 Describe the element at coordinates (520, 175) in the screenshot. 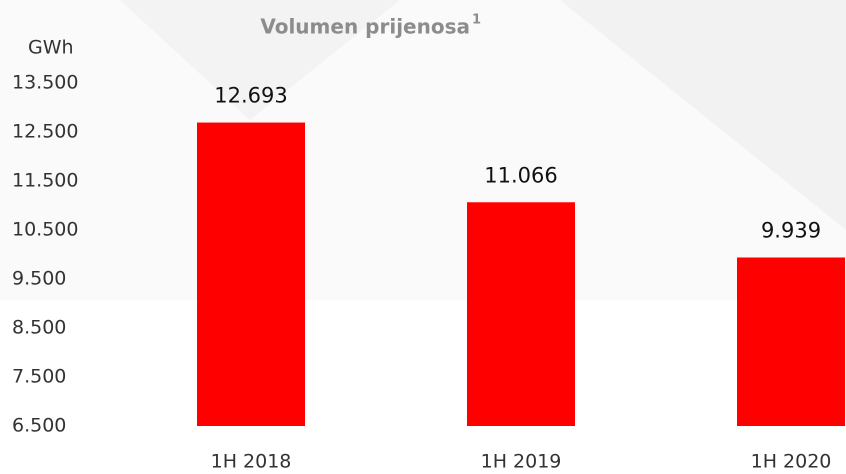

I see `data-label: 11.066` at that location.